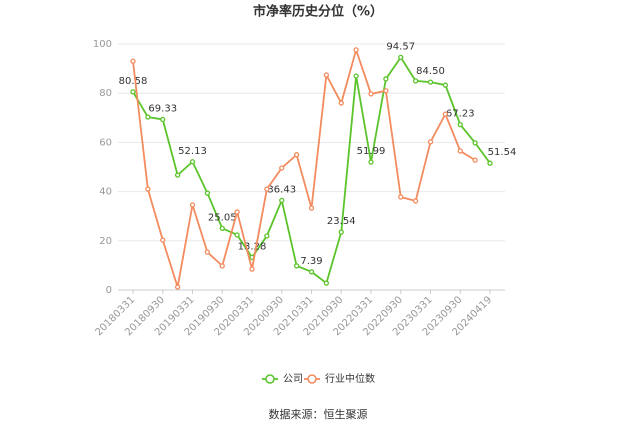  What do you see at coordinates (281, 189) in the screenshot?
I see `data-label: 36.43` at bounding box center [281, 189].